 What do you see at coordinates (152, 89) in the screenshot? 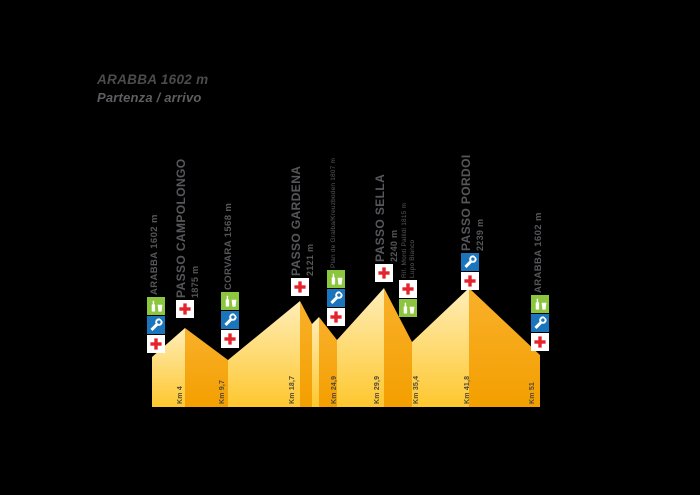
I see `route-title-block: ARABBA 1602 m Partenza / arrivo` at bounding box center [152, 89].